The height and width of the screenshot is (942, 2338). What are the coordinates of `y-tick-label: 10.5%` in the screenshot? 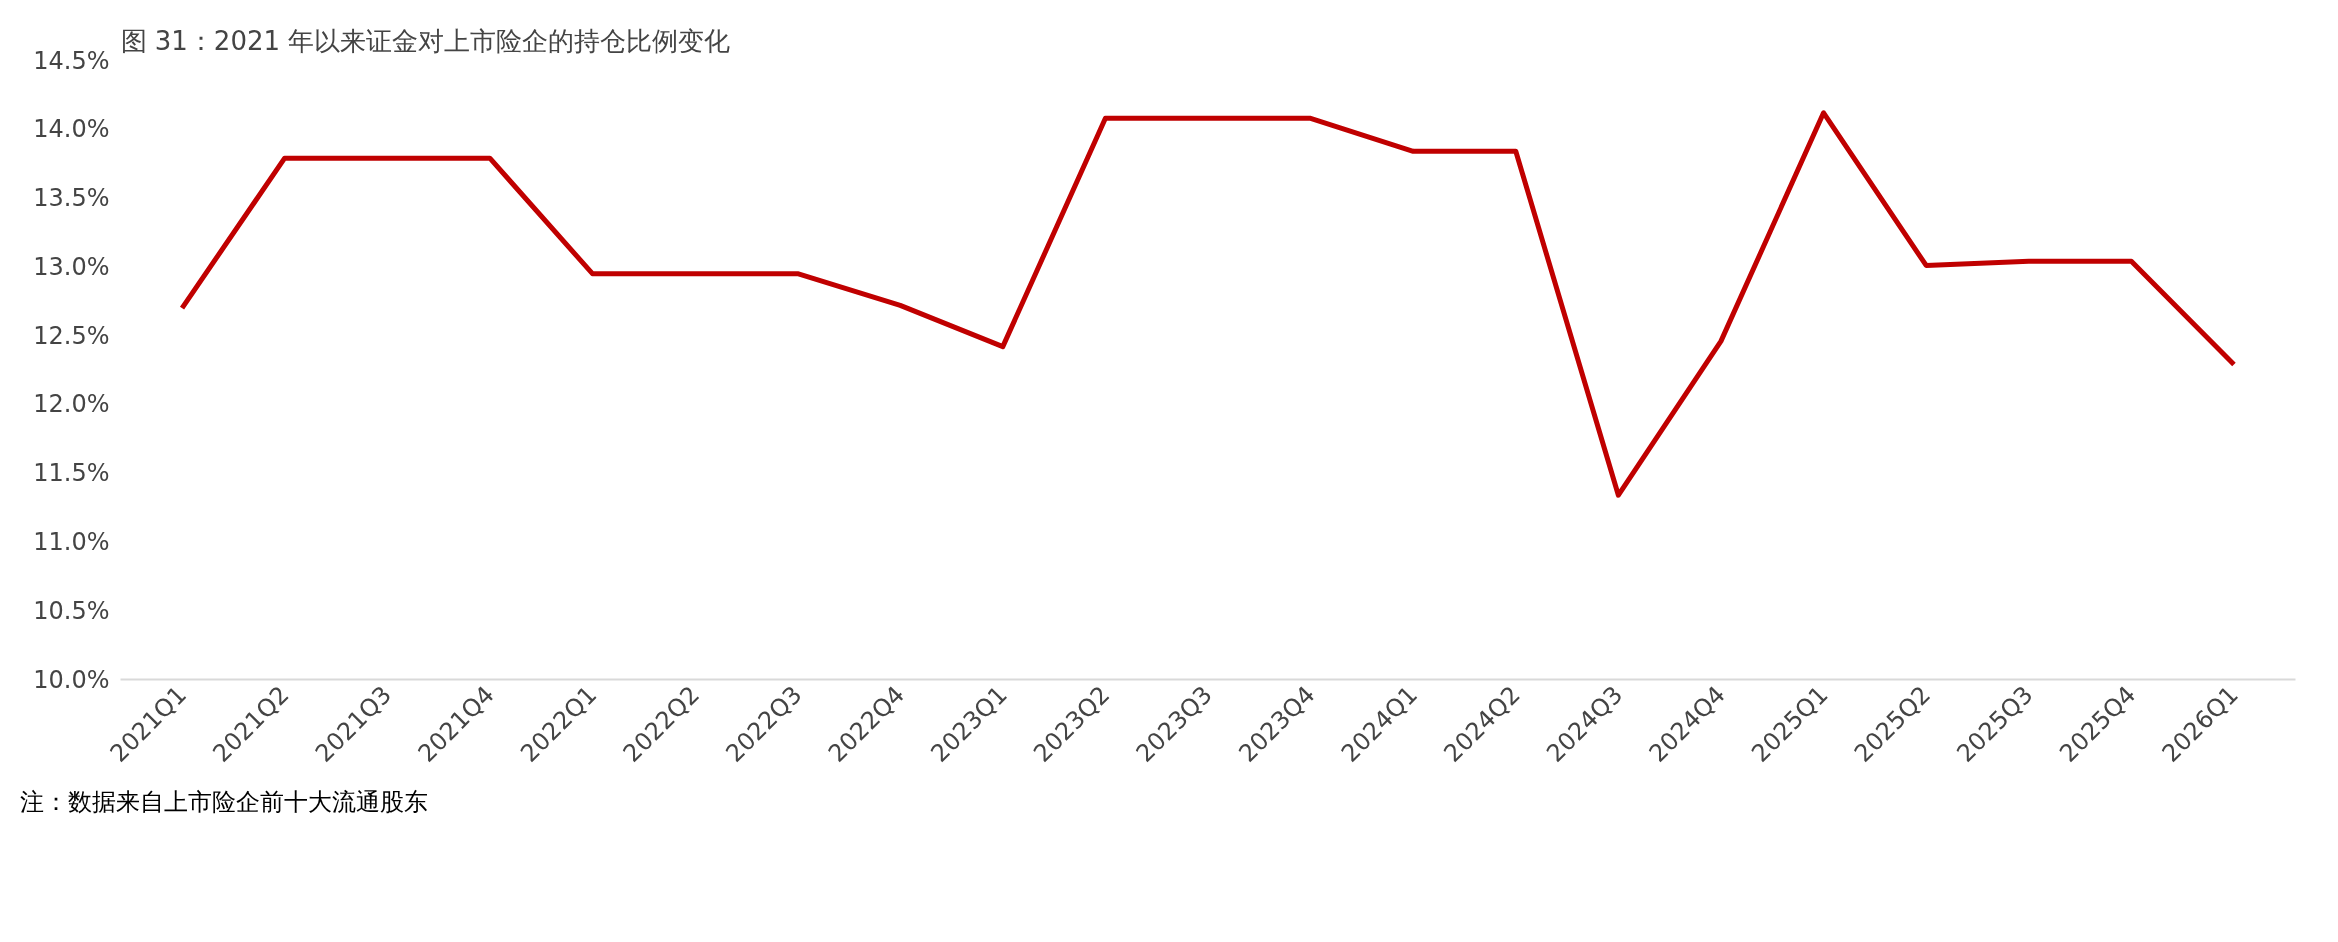 It's located at (71, 610).